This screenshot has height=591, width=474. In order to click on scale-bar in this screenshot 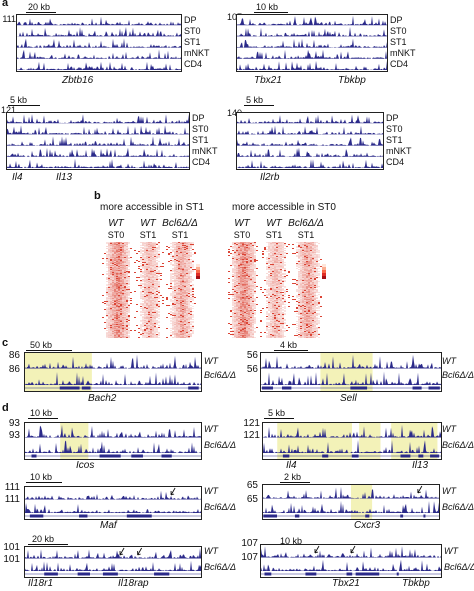, I will do `click(41, 12)`.